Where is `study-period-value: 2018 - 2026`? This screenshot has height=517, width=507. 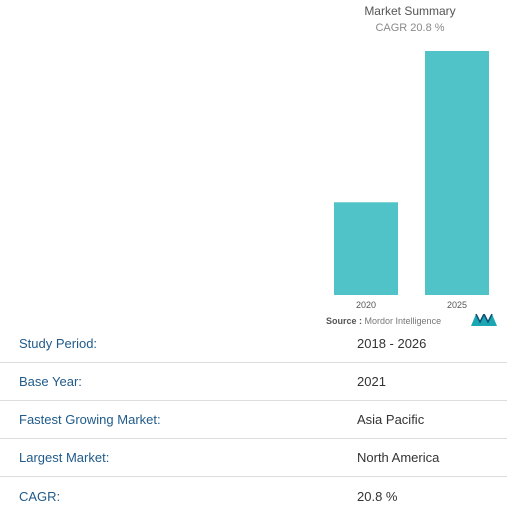
study-period-value: 2018 - 2026 is located at coordinates (392, 343).